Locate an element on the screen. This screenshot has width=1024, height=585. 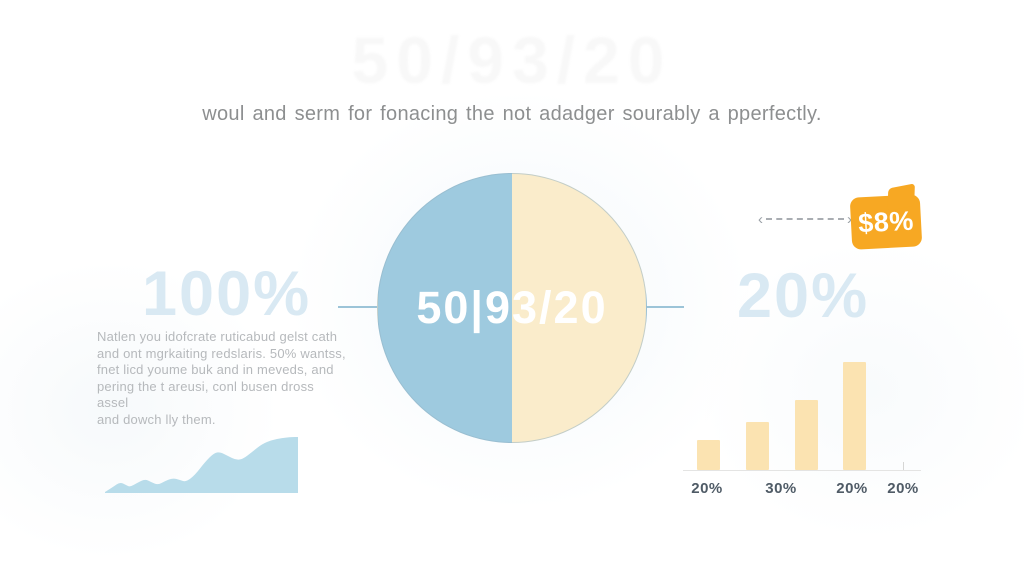
bar-chart-axis-tick is located at coordinates (903, 466).